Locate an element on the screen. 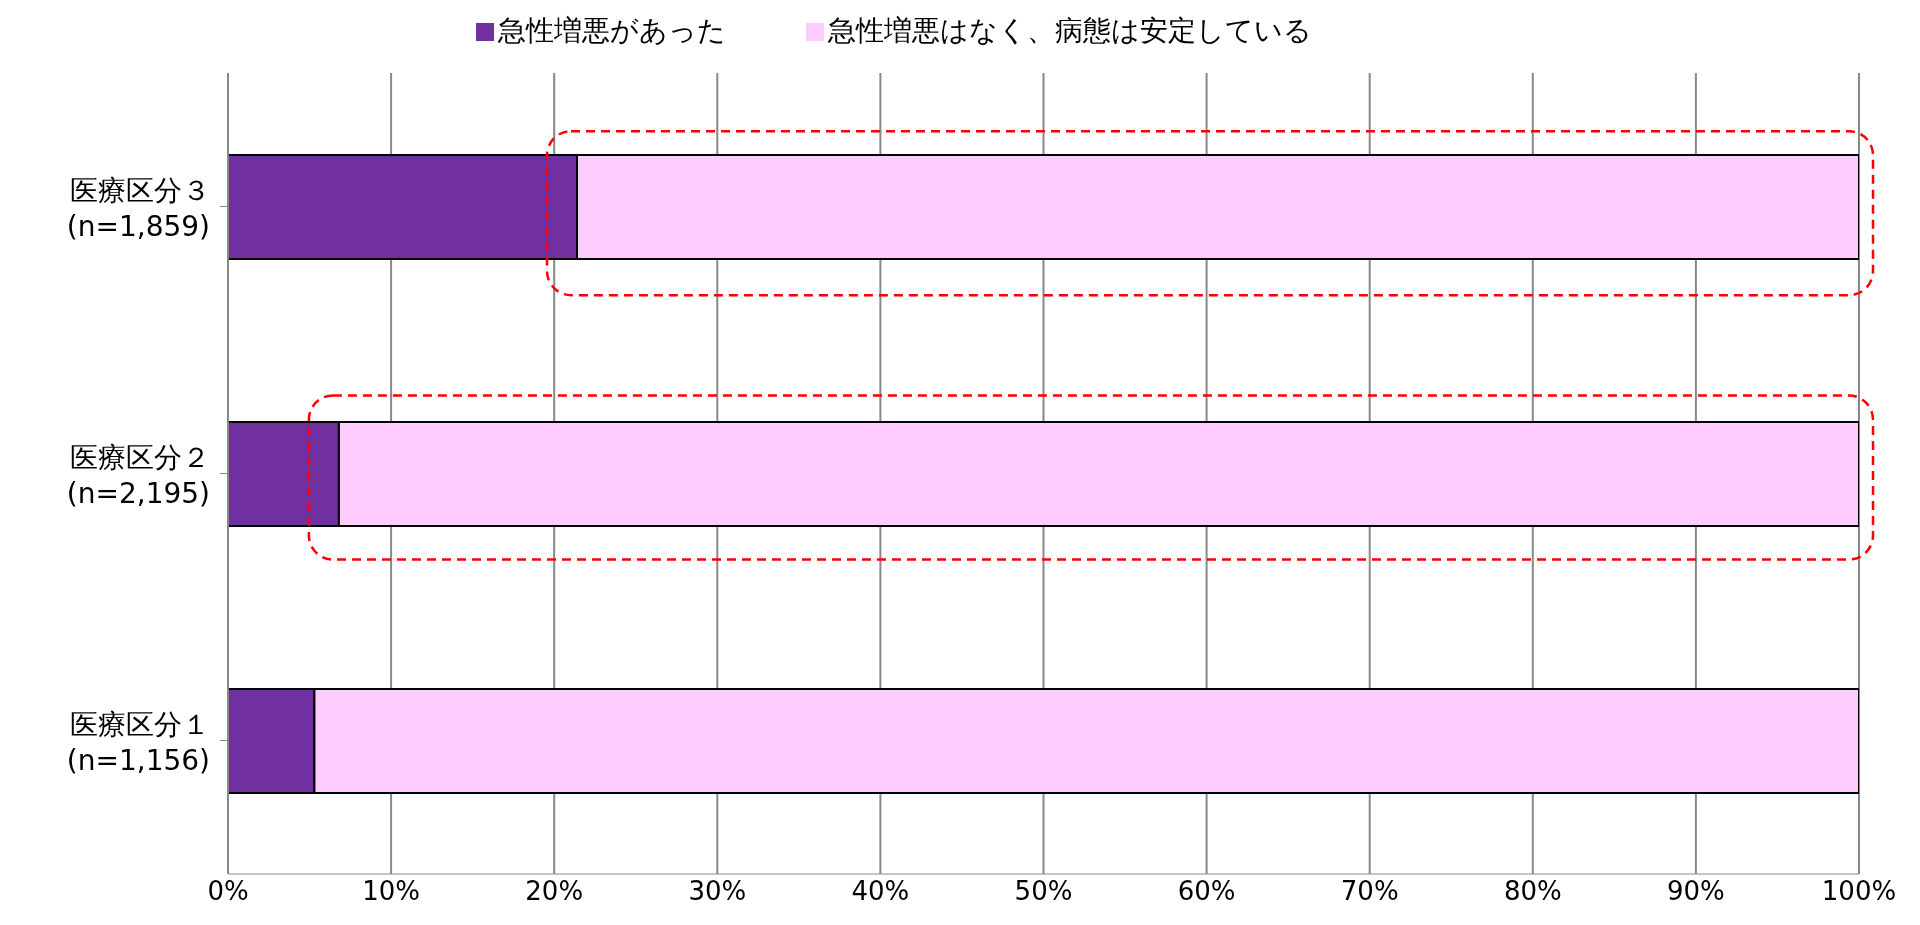  legend-label: 急性増悪があった is located at coordinates (611, 30).